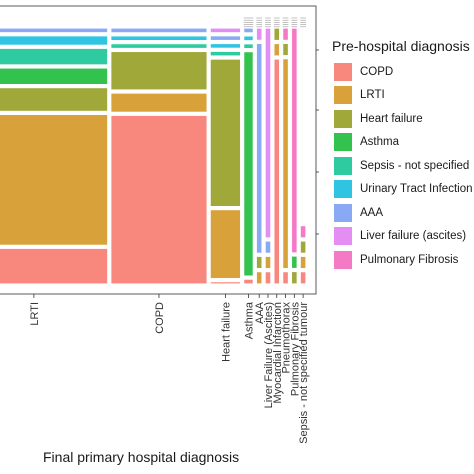 This screenshot has width=474, height=474. Describe the element at coordinates (391, 118) in the screenshot. I see `legend-label: Heart failure` at that location.